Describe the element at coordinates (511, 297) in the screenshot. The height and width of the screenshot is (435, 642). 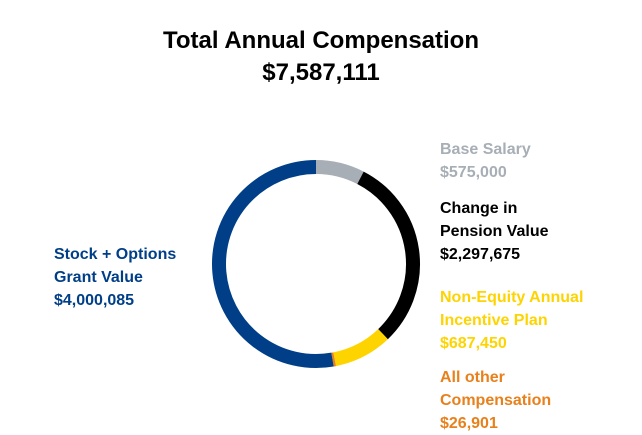
I see `label-non-equity-name-1: Non-Equity Annual` at that location.